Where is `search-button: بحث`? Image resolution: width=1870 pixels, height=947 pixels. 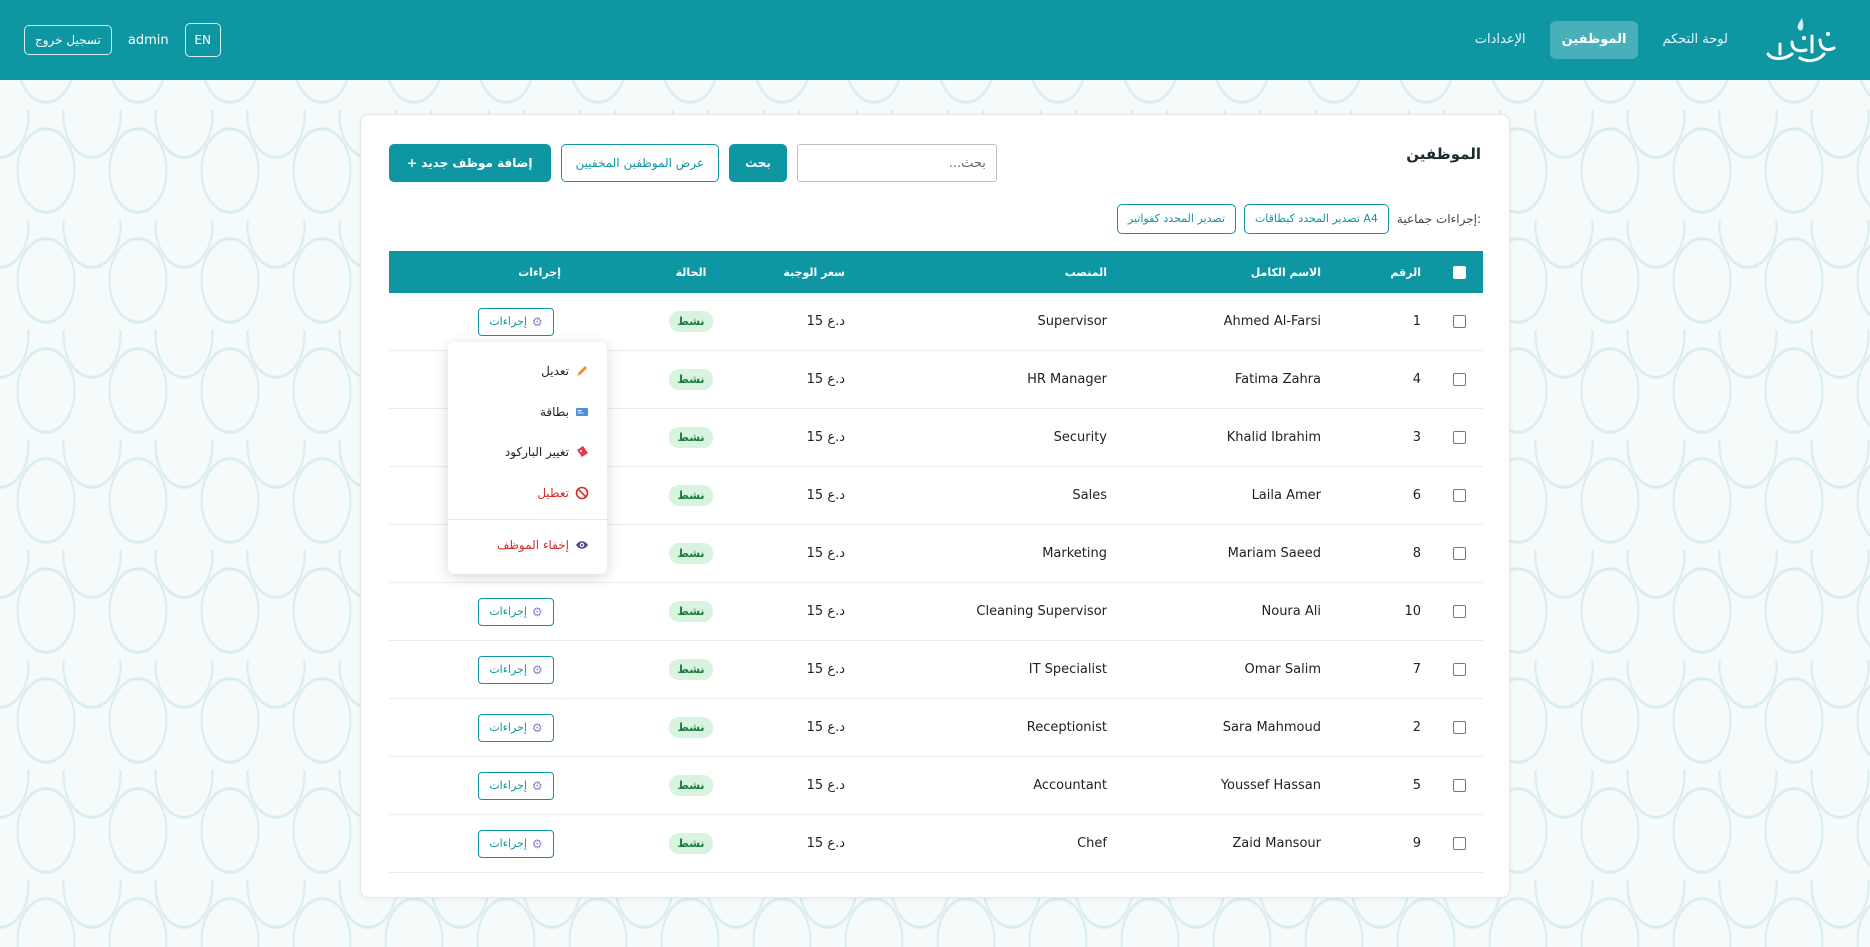
search-button: بحث is located at coordinates (758, 163).